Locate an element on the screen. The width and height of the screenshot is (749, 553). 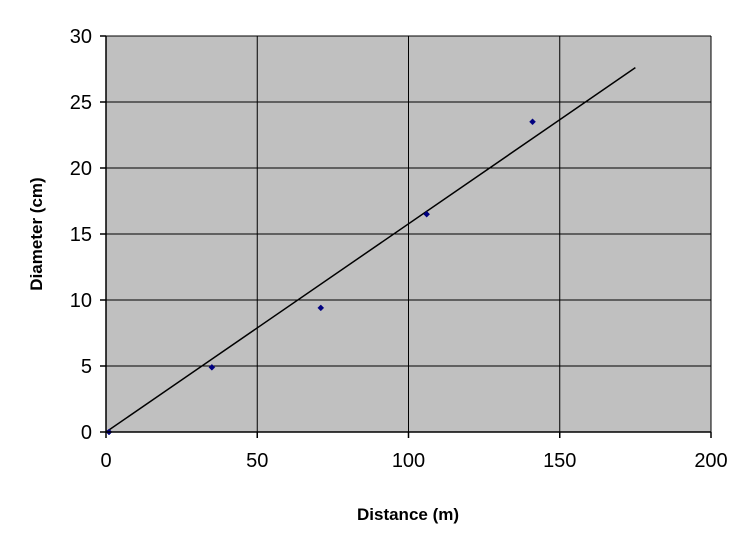
y-tick-label: 30 is located at coordinates (81, 37).